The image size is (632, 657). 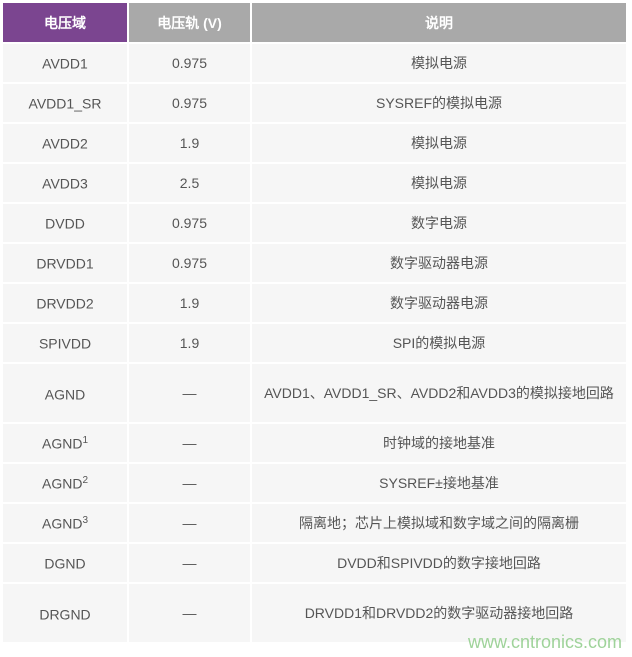 I want to click on description-cell: AVDD1、AVDD1_SR、AVDD2和AVDD3的模拟接地回路, so click(x=439, y=393).